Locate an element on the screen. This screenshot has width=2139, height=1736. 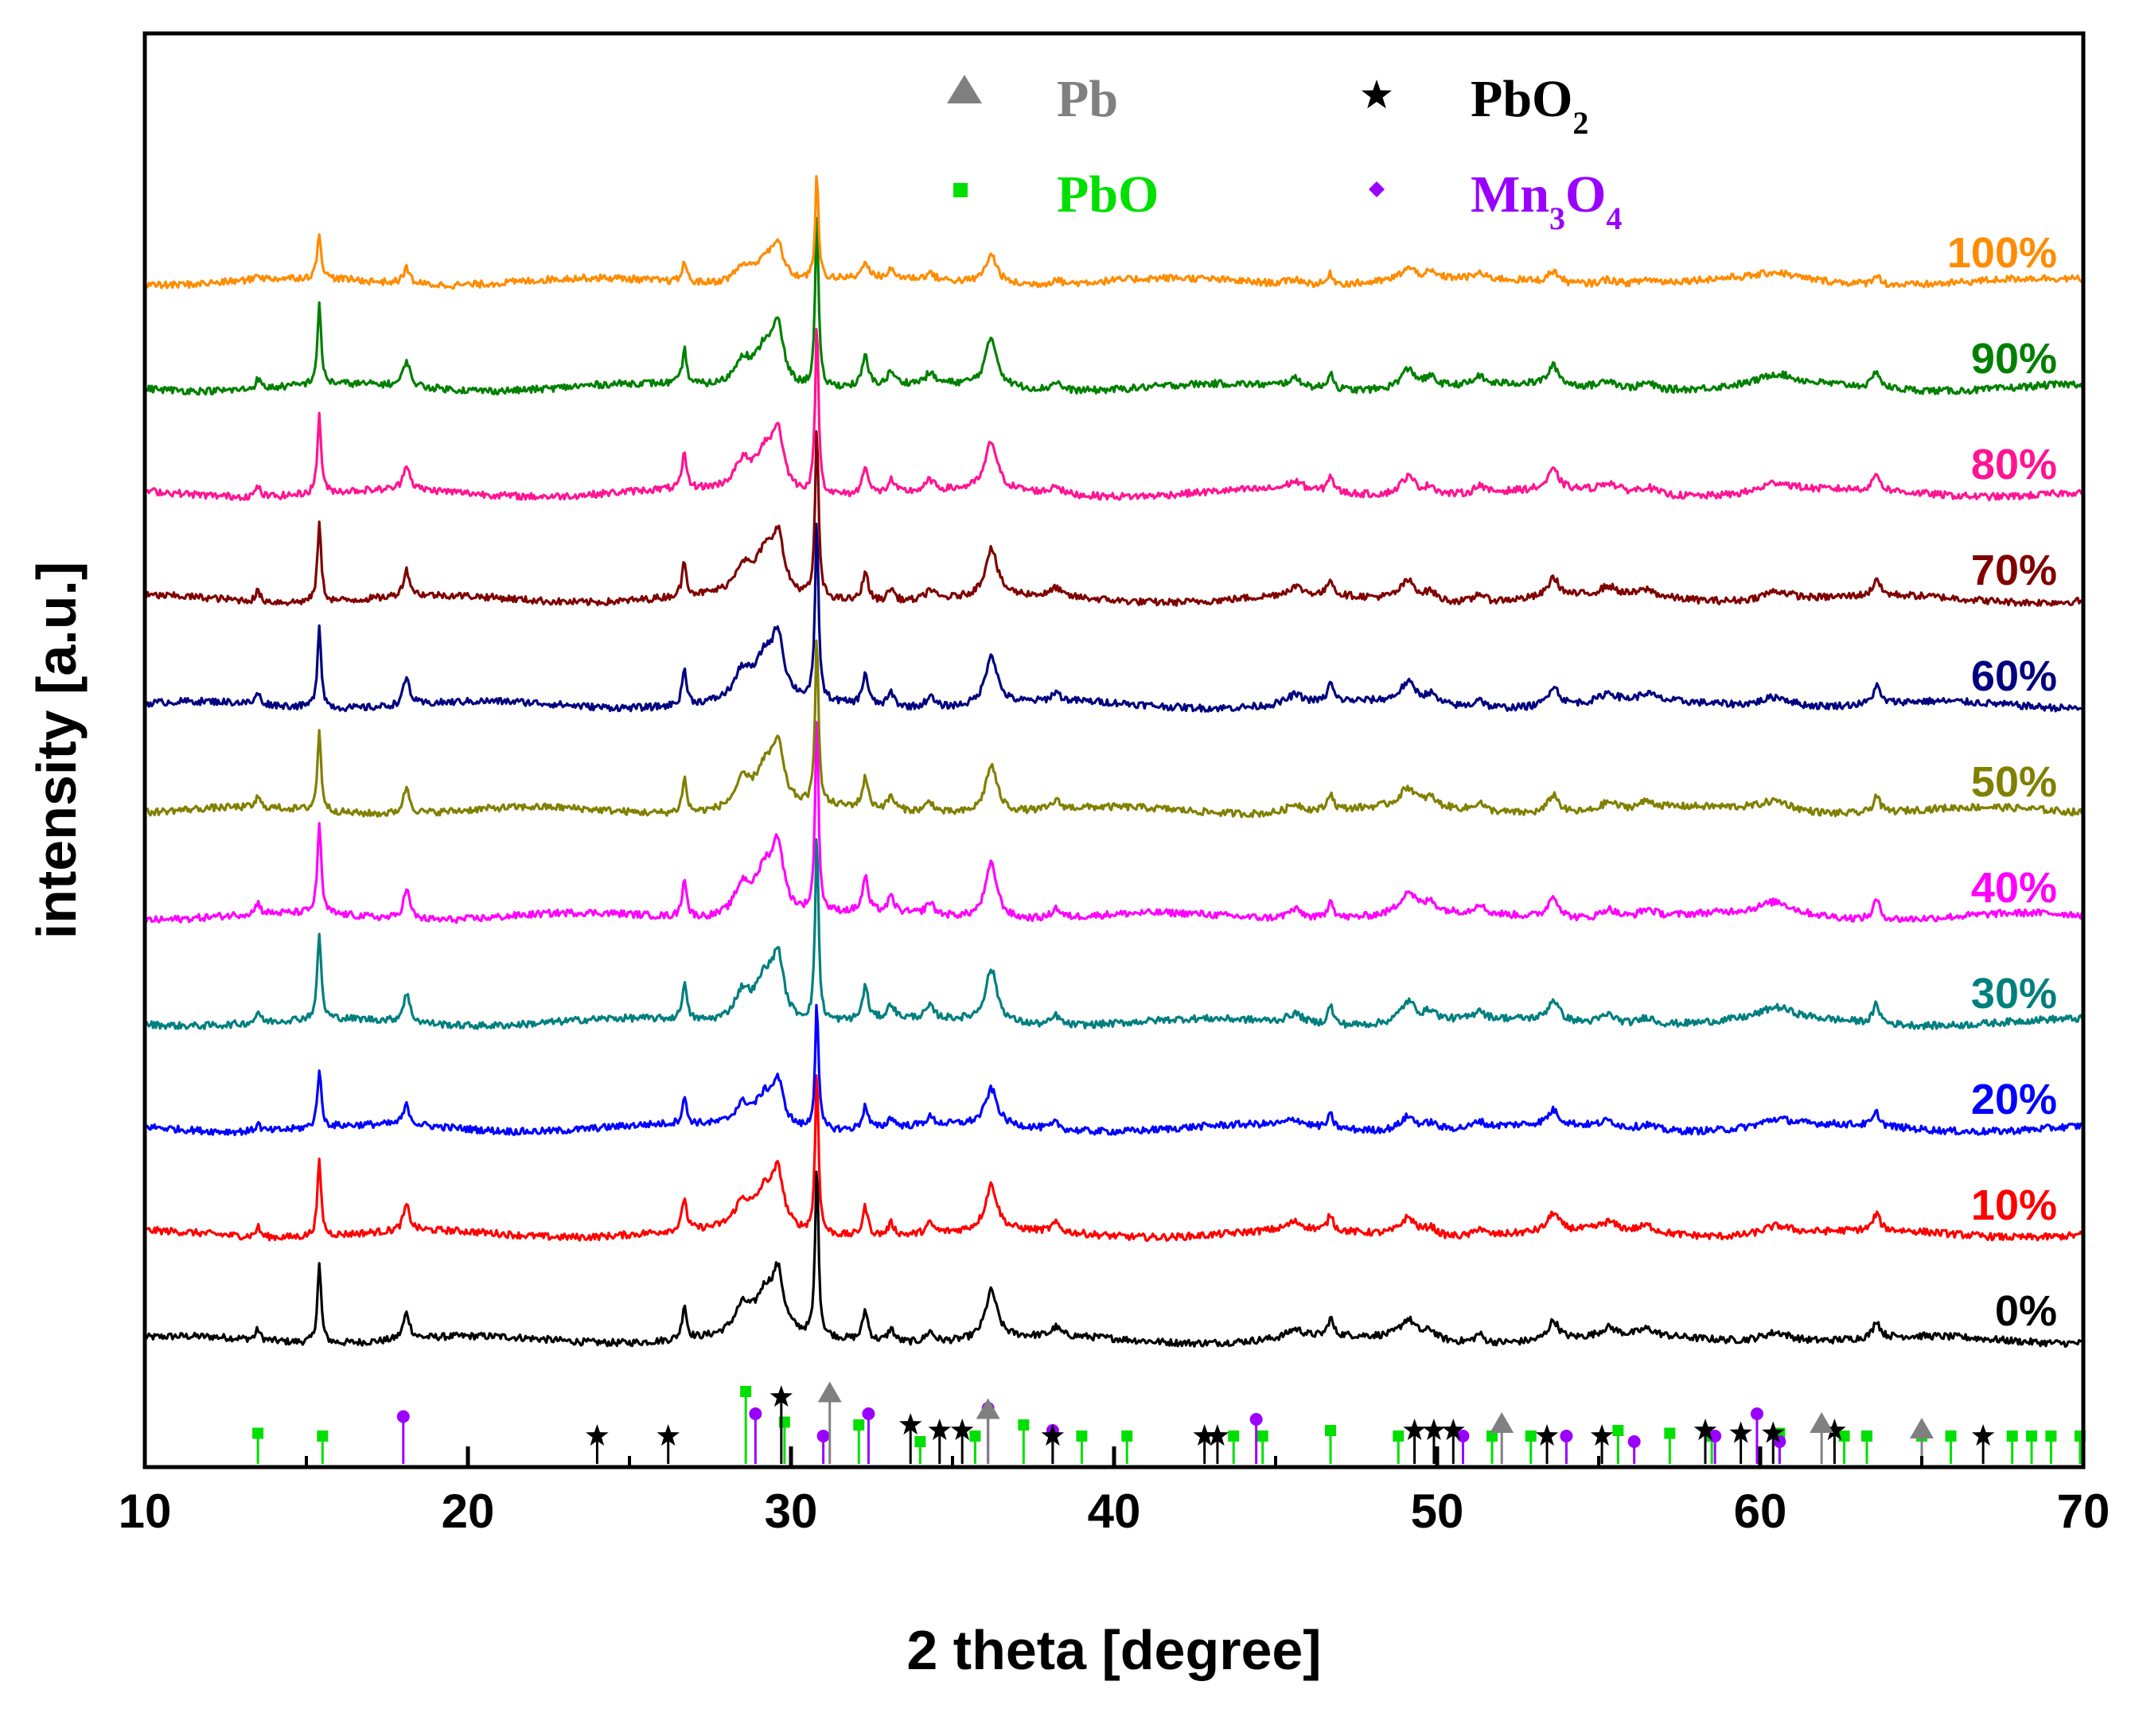
legend-mn3o4-main2: O is located at coordinates (1585, 194).